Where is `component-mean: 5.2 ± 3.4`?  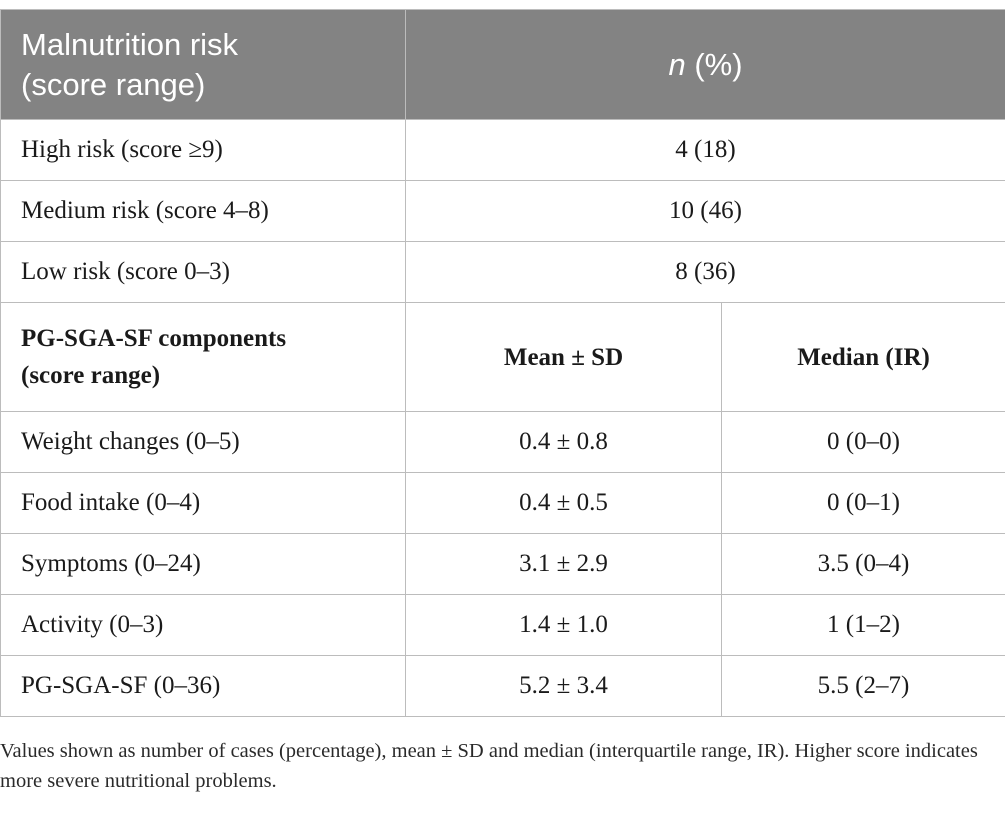
component-mean: 5.2 ± 3.4 is located at coordinates (563, 686).